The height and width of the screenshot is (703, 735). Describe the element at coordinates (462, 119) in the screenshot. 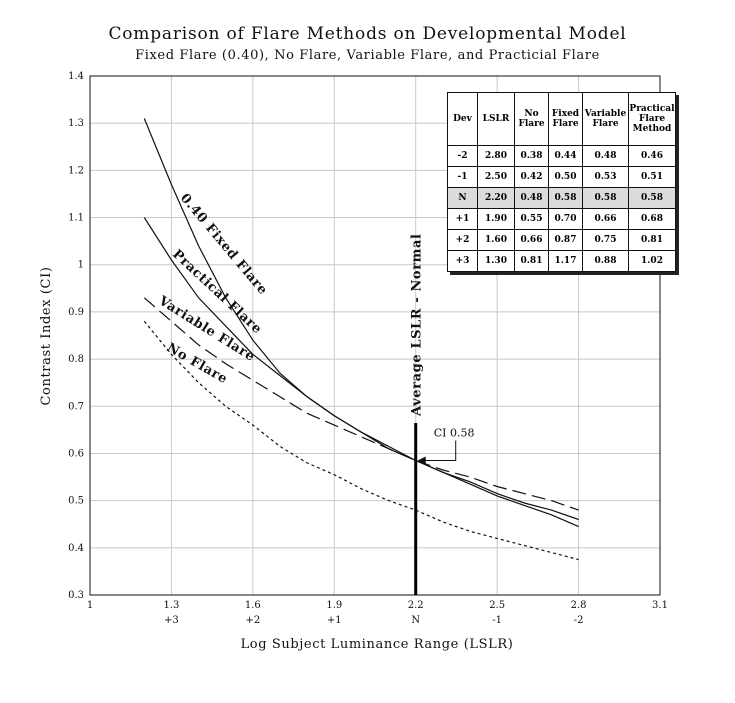

I see `table-header-cell: Dev` at that location.